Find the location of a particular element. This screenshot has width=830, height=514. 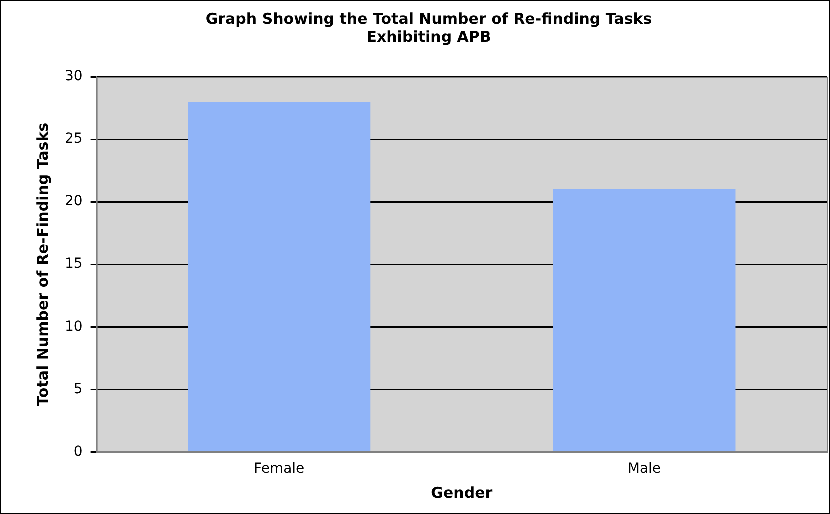

y-tick-label: 0 is located at coordinates (78, 452).